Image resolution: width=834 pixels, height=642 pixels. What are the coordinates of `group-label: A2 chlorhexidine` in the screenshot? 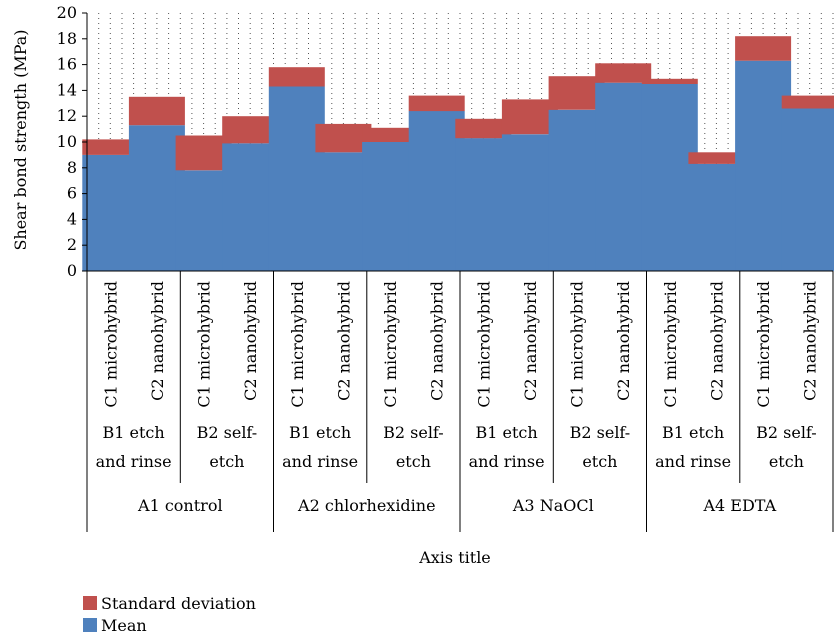 It's located at (366, 505).